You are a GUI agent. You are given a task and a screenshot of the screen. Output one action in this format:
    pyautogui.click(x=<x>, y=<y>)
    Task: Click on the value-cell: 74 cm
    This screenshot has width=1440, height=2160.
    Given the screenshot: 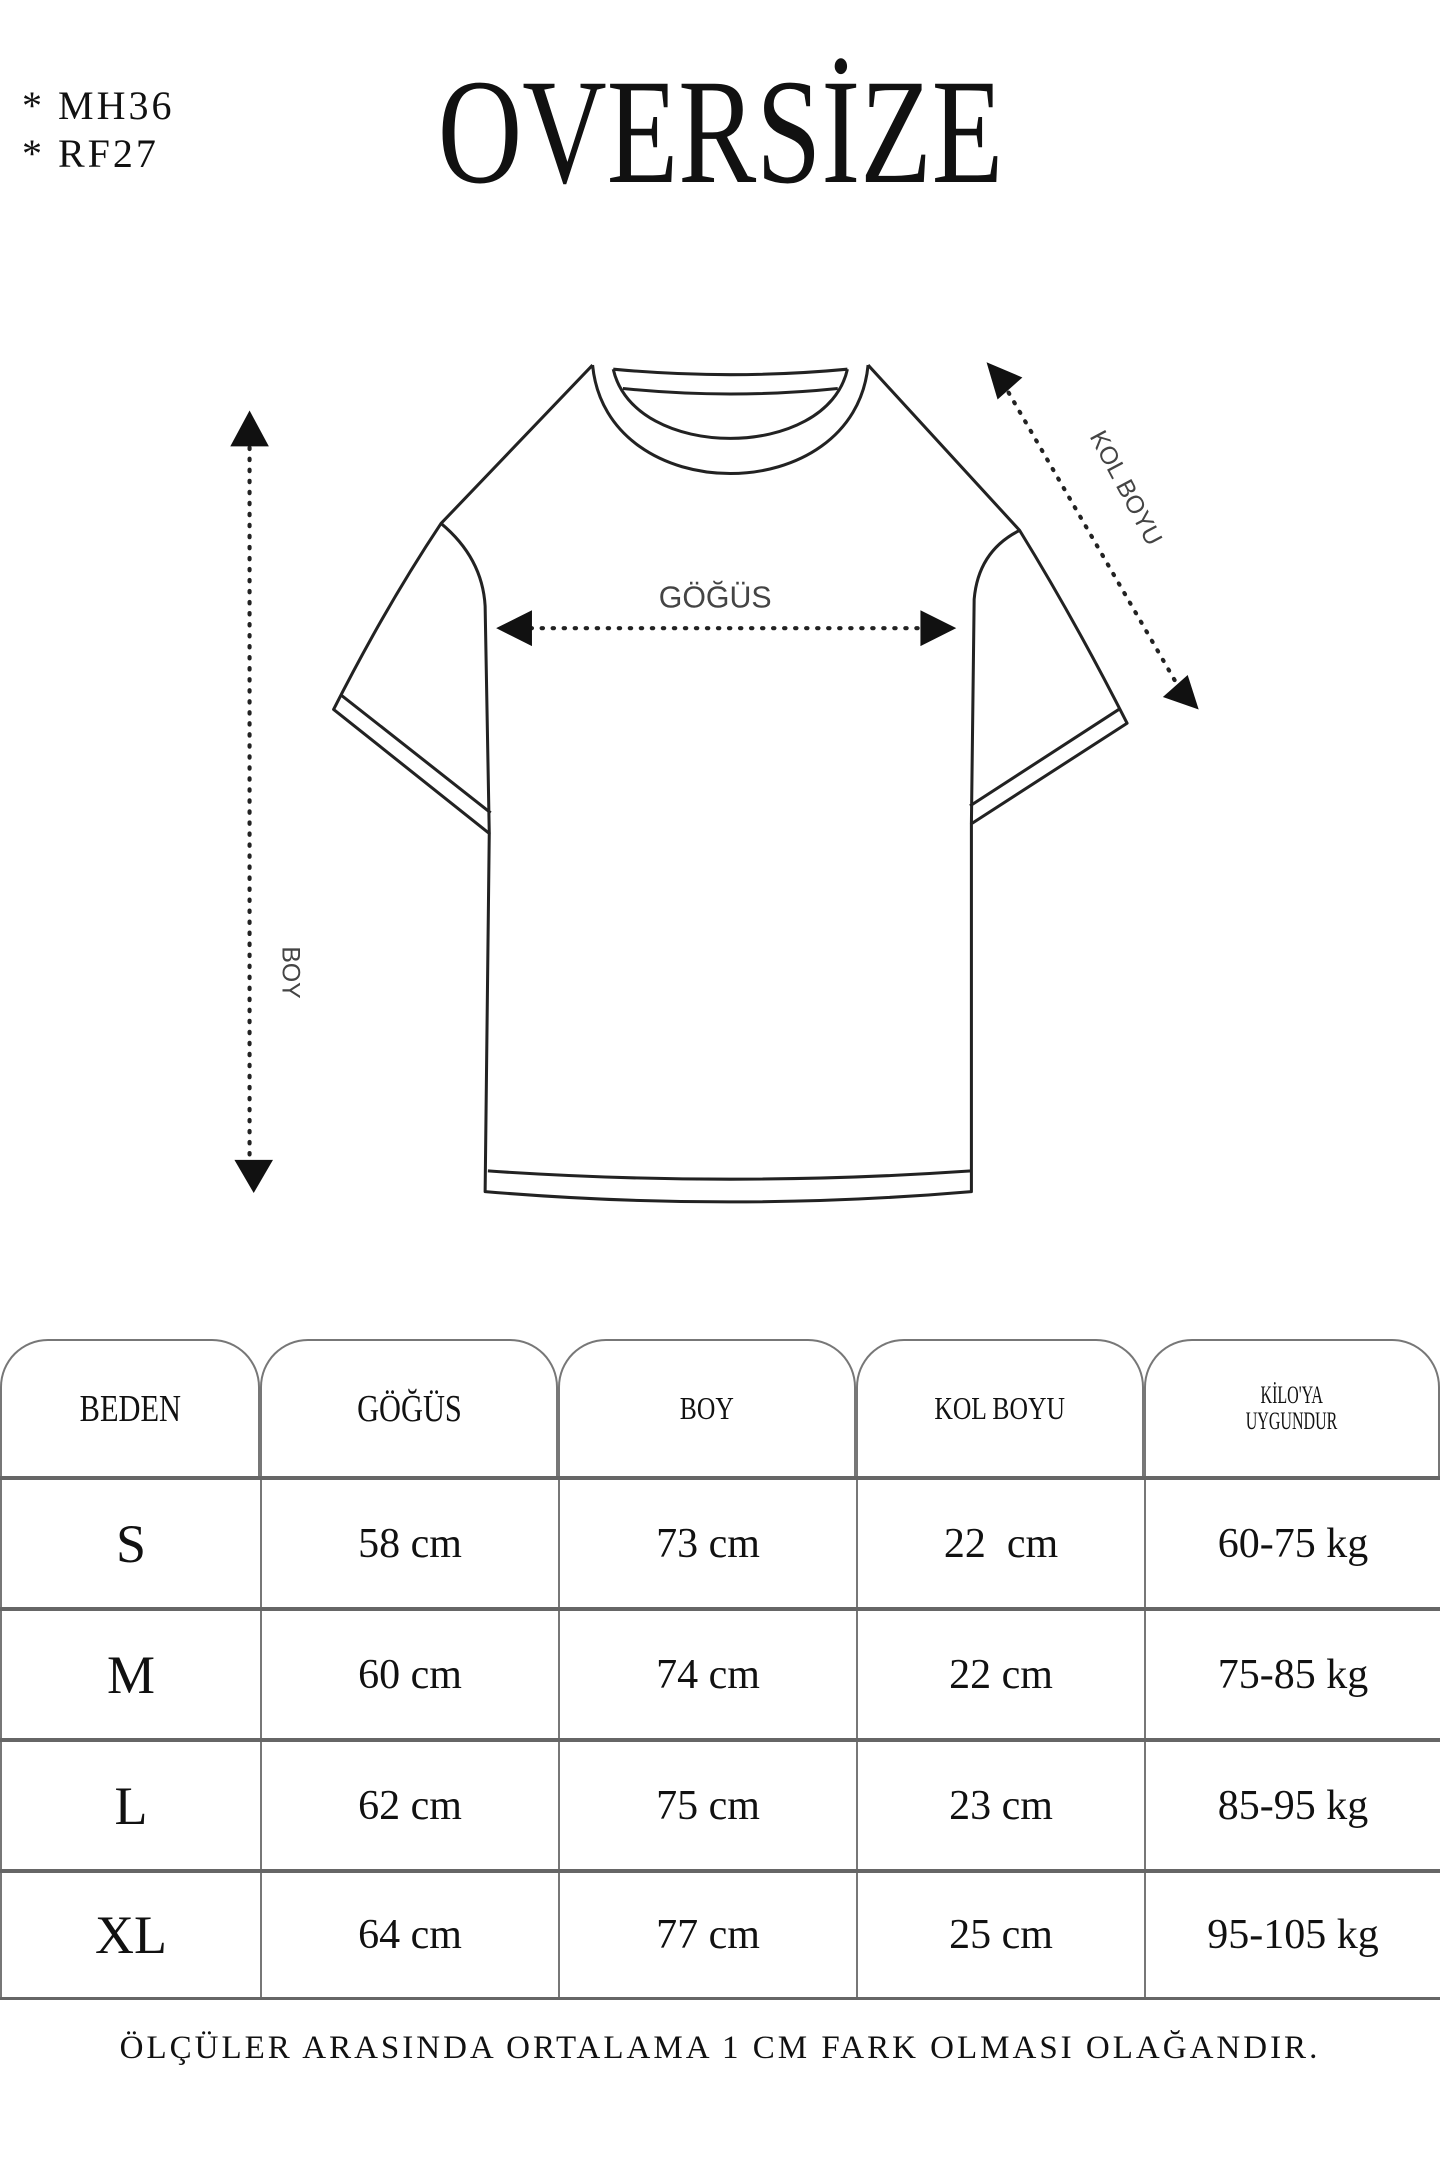 What is the action you would take?
    pyautogui.click(x=707, y=1674)
    